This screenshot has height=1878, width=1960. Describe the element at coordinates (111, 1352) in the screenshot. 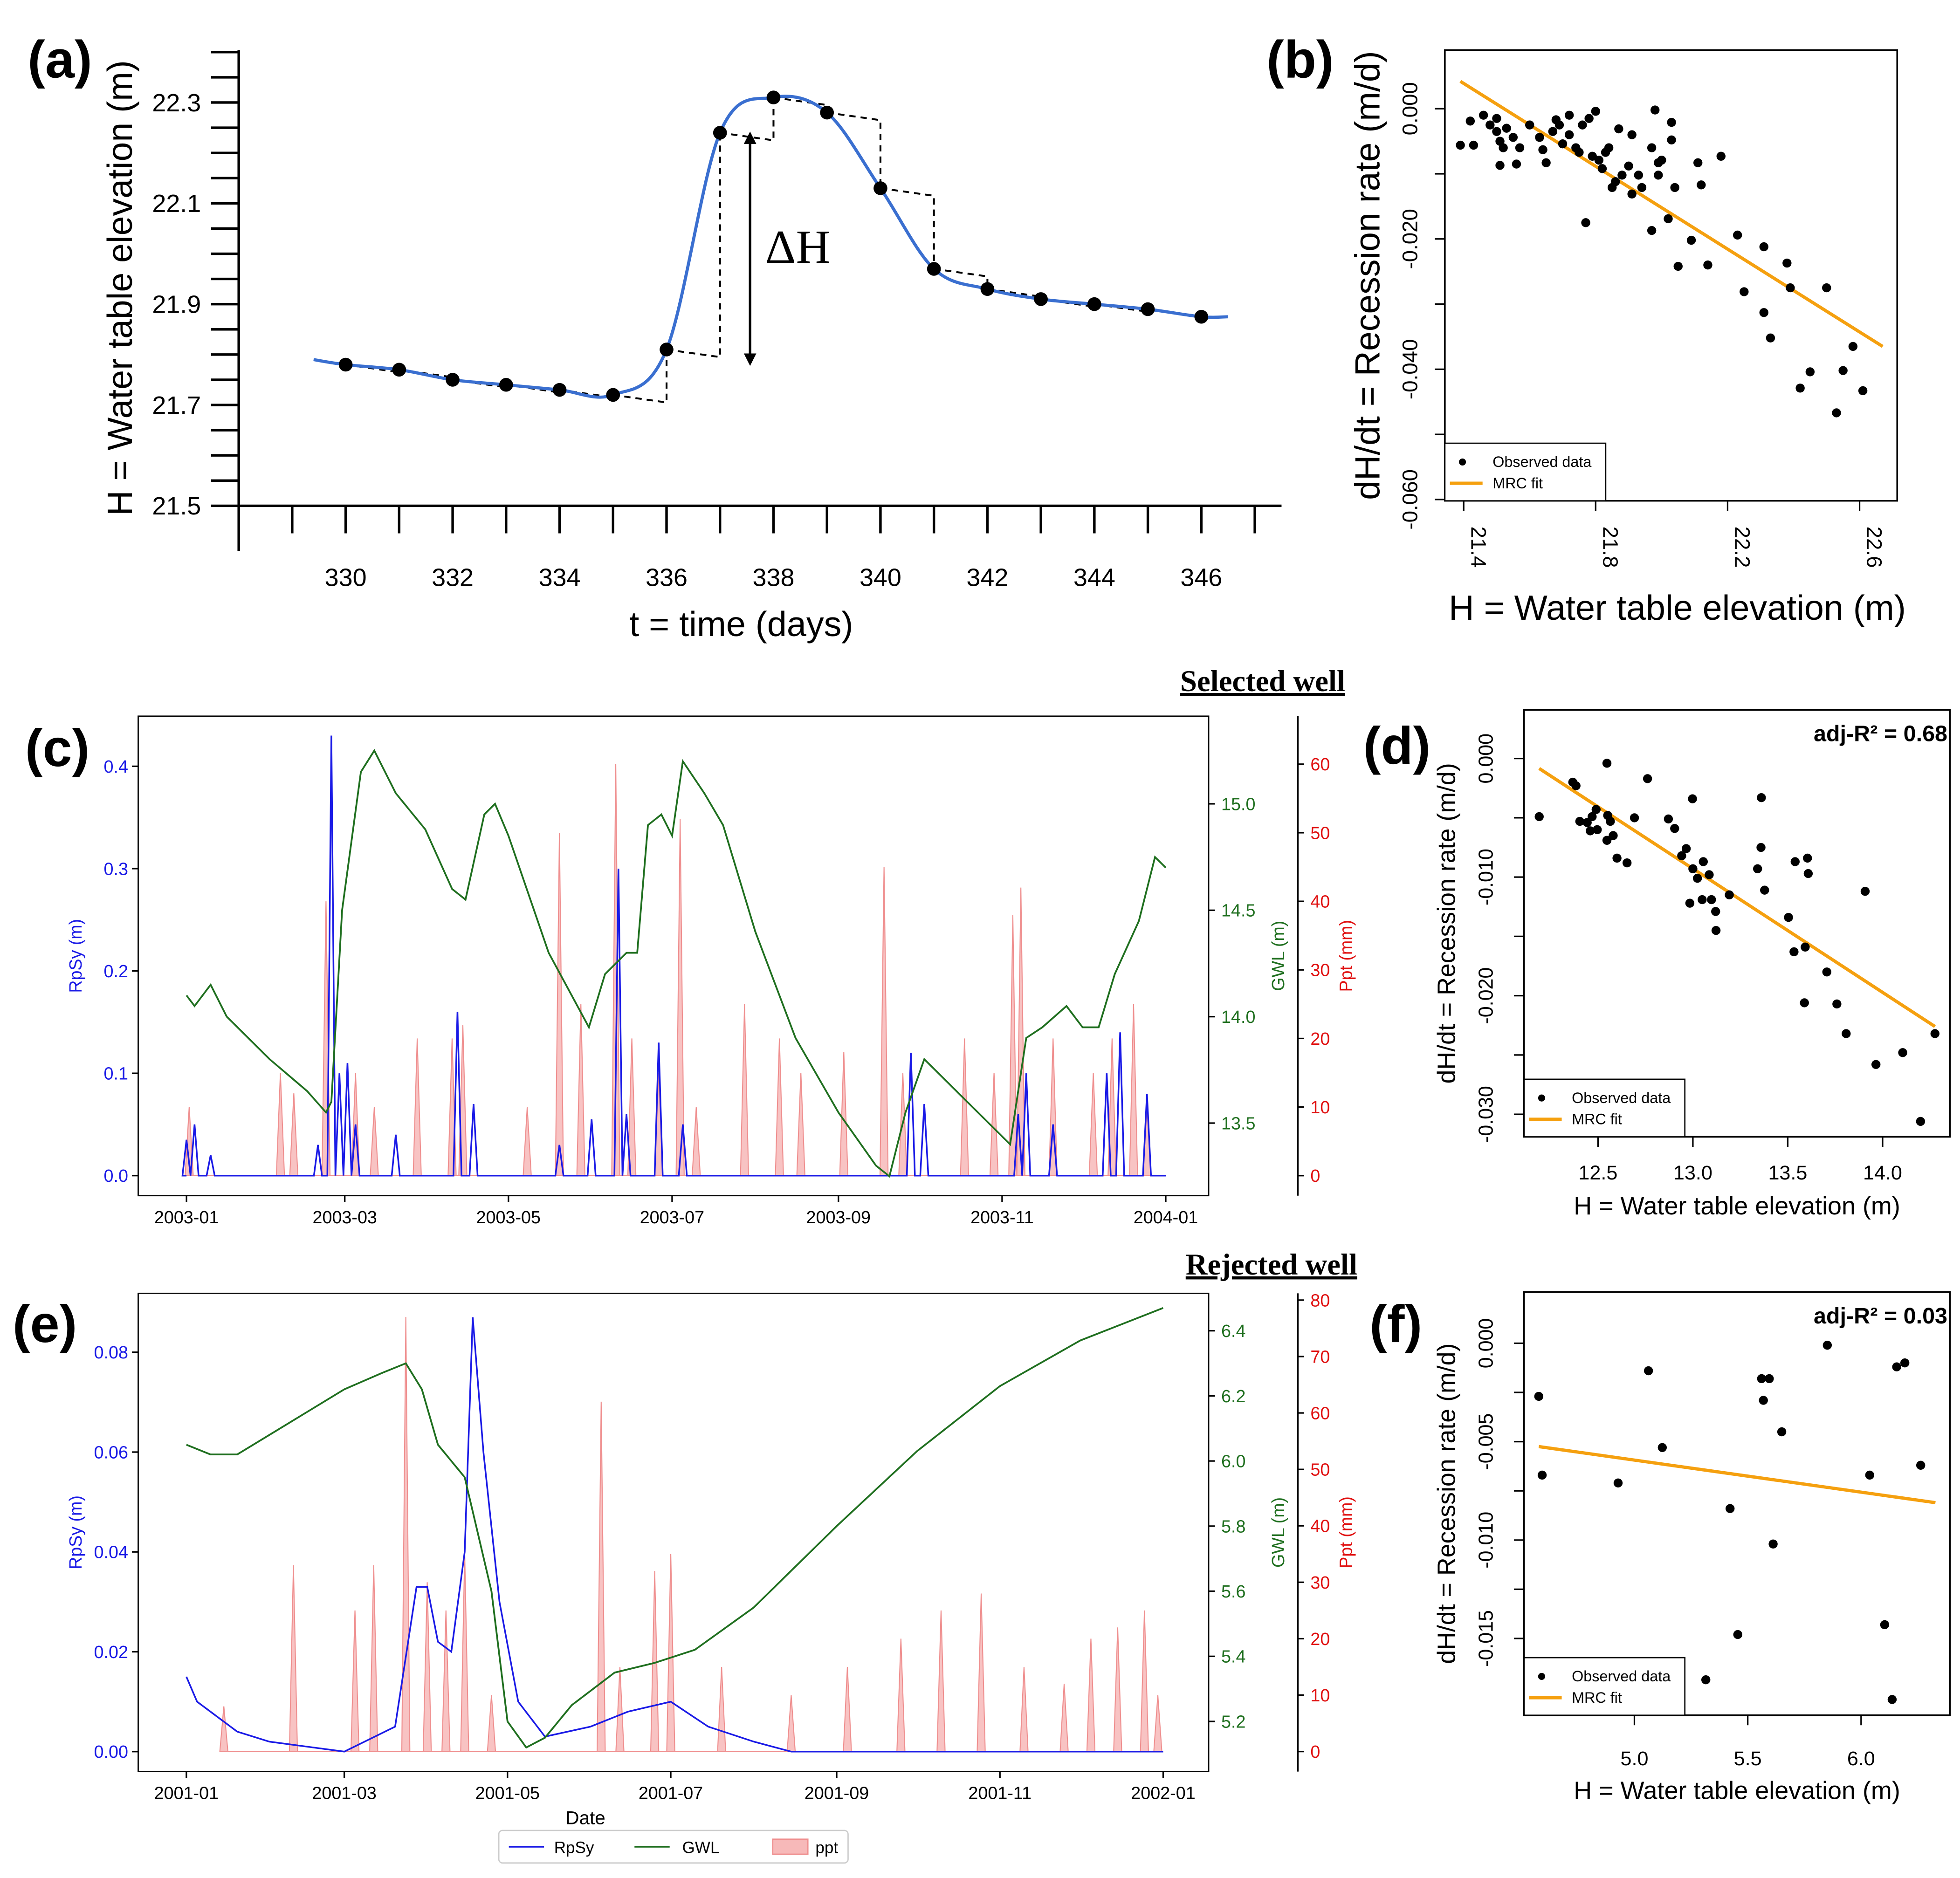

I see `rpsy-tick-label: 0.08` at that location.